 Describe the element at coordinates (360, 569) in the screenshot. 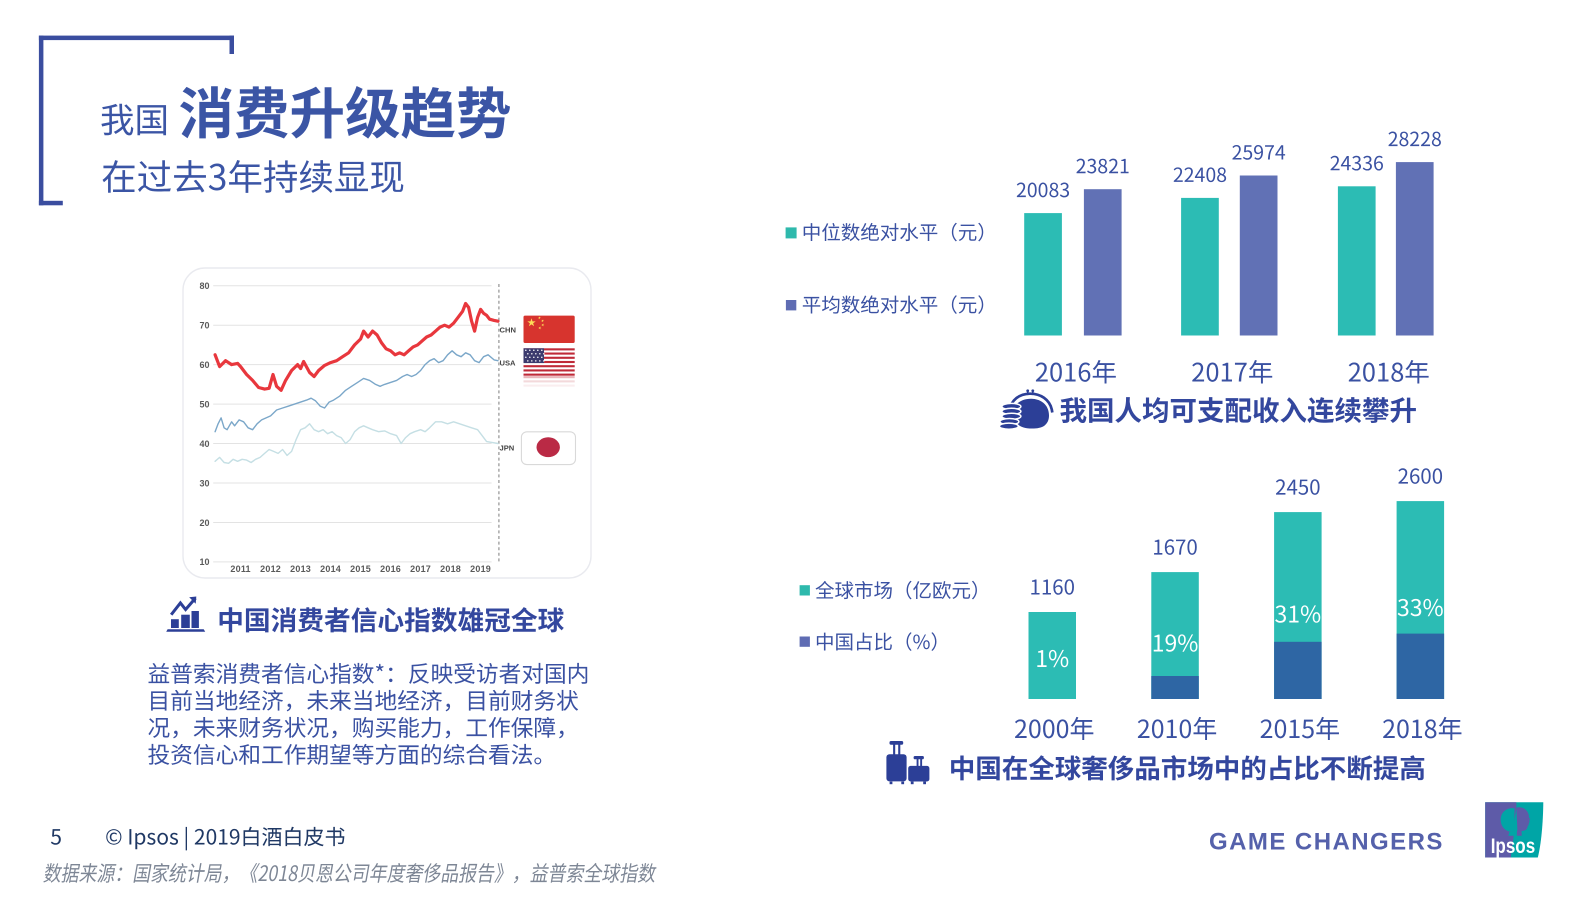

I see `svg-text: 2015` at that location.